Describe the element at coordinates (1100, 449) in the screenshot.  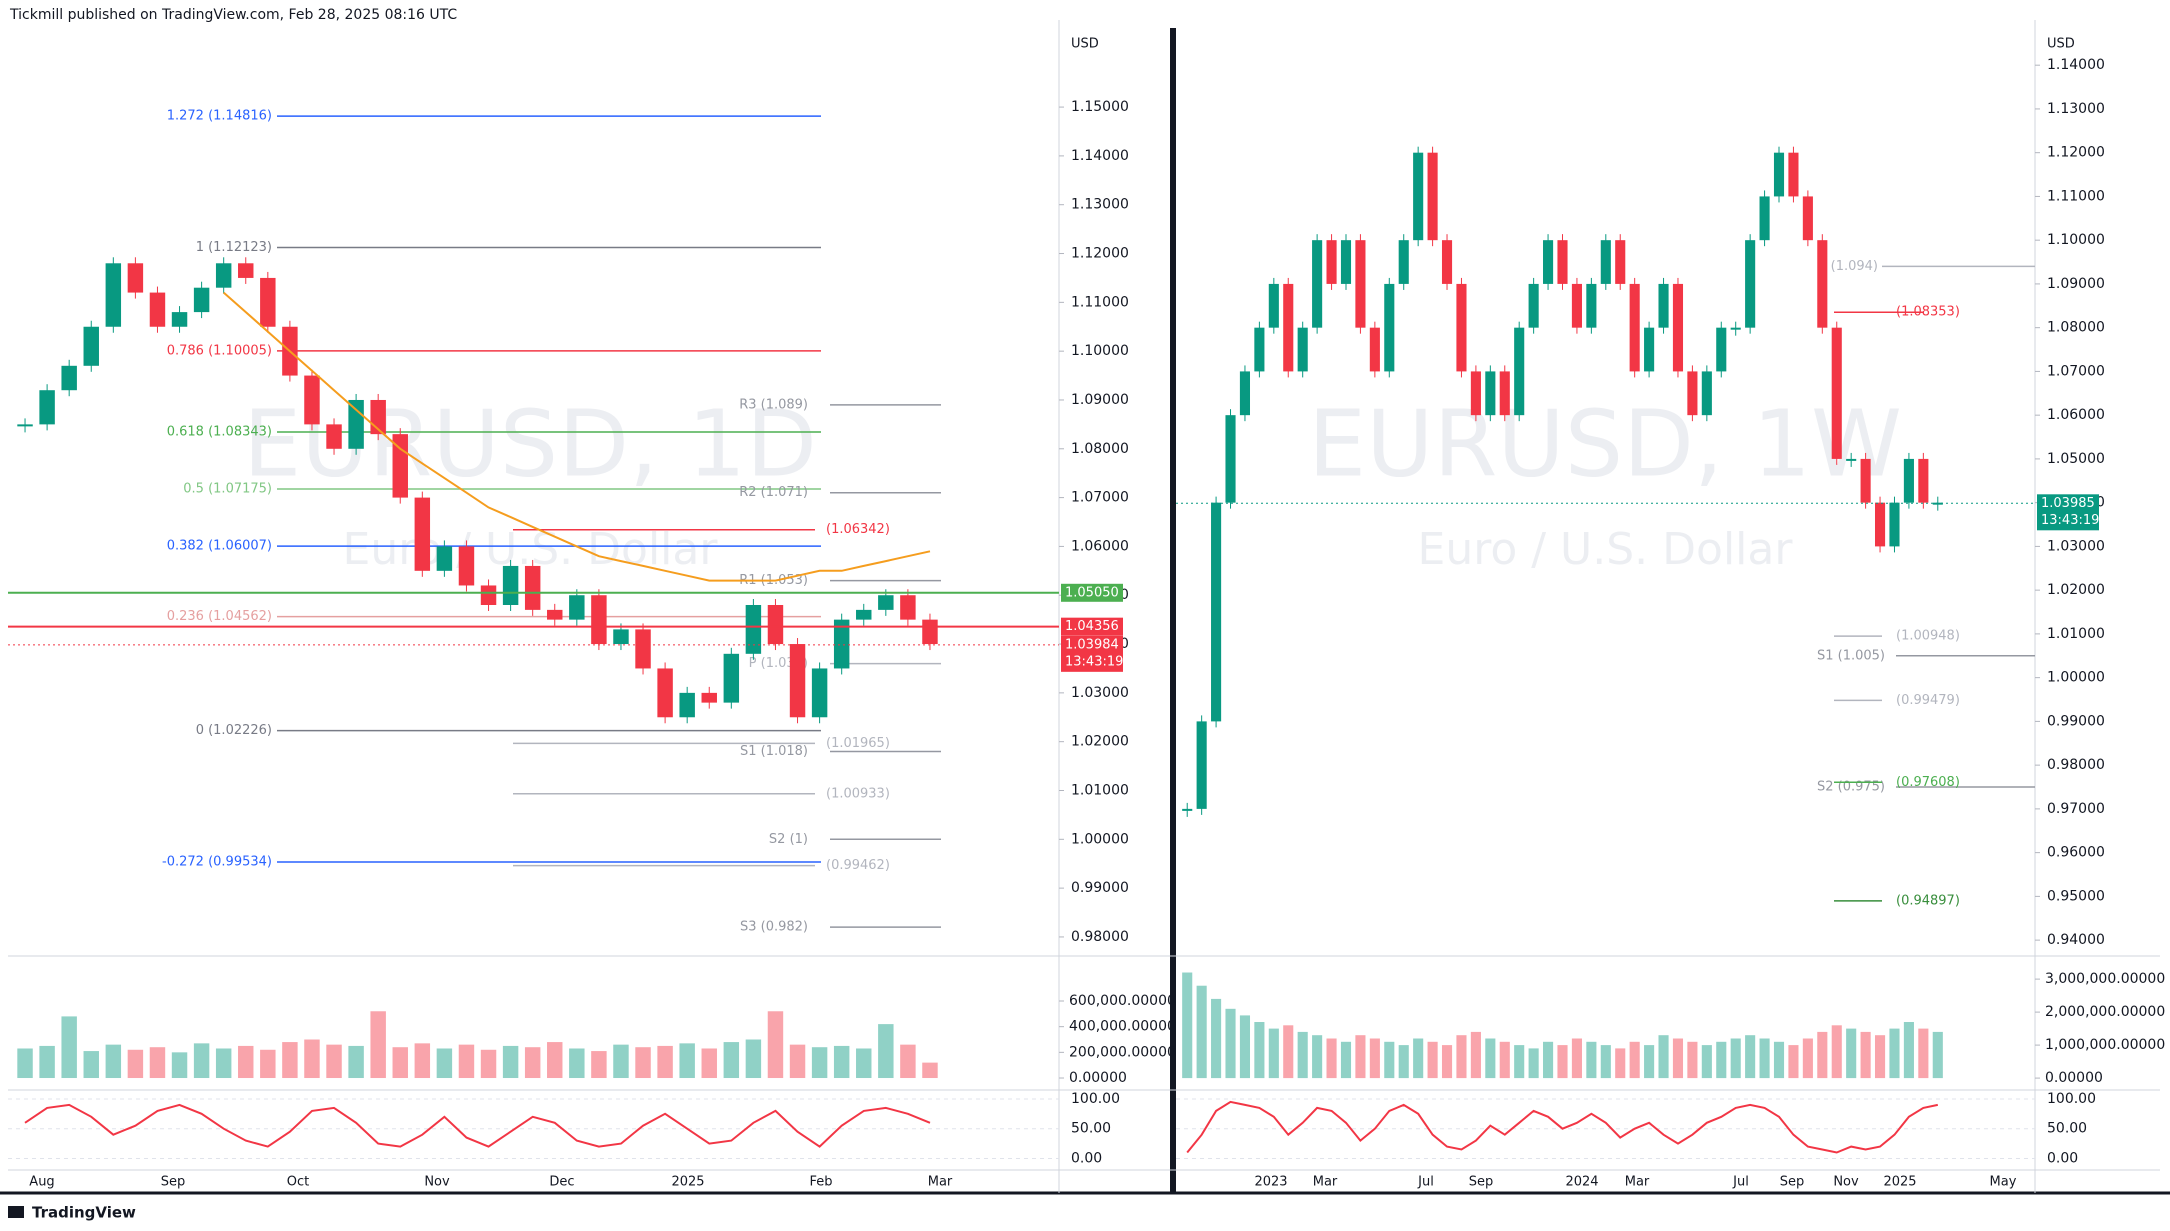
I see `y-tick-label: 1.08000` at that location.